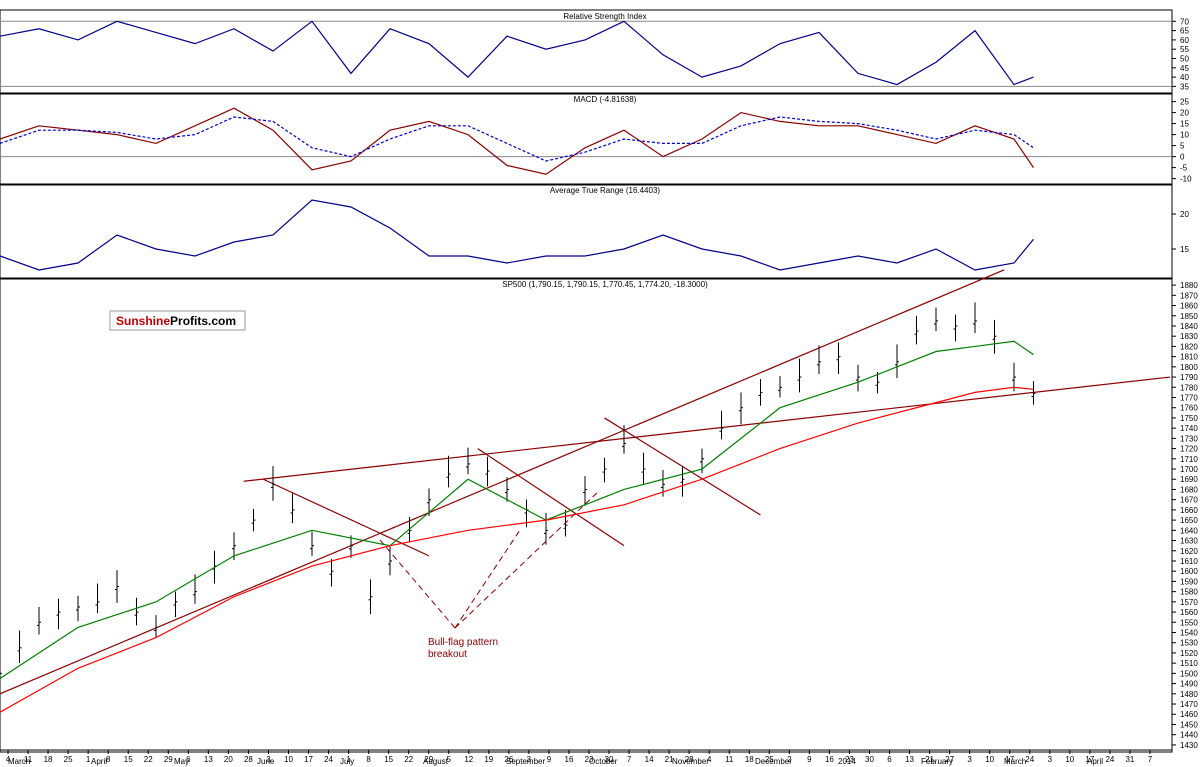 The width and height of the screenshot is (1200, 767). I want to click on y-tick-label: 1790, so click(1189, 377).